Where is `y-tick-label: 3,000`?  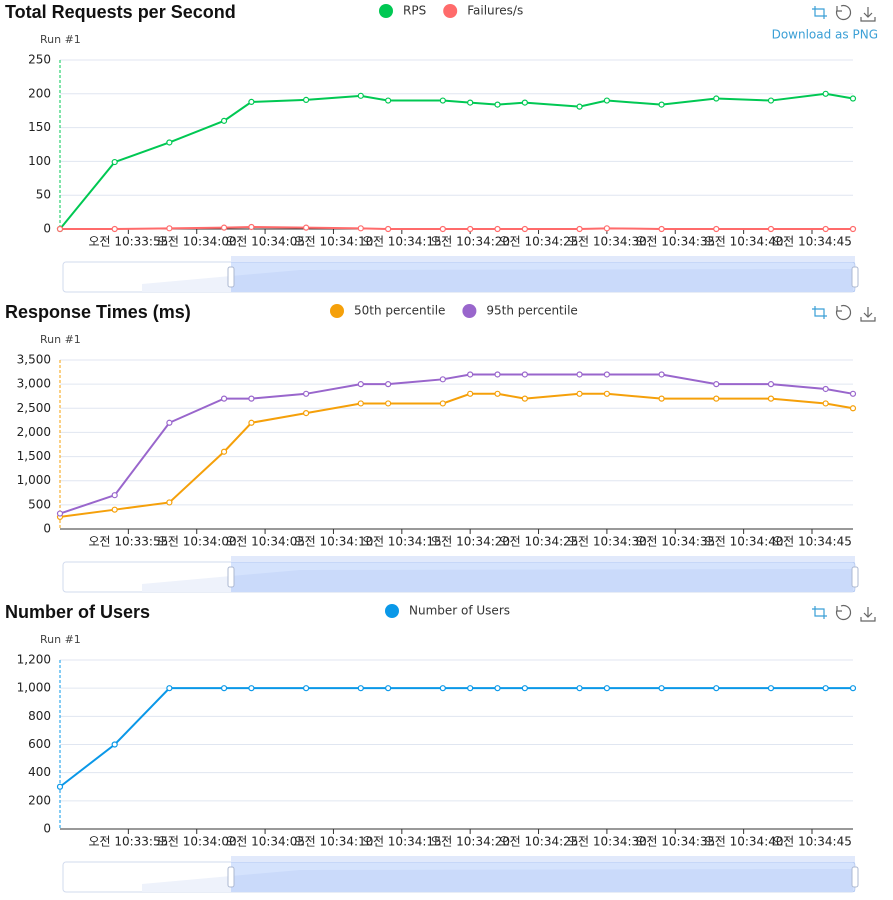 y-tick-label: 3,000 is located at coordinates (34, 384).